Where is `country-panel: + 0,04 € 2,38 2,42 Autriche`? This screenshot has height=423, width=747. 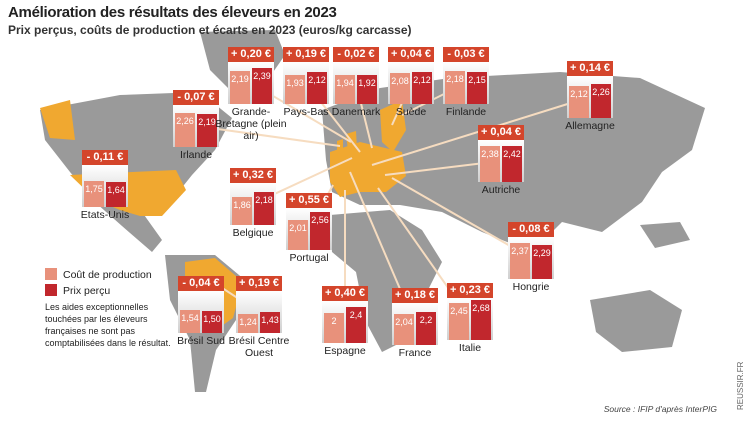
country-panel: + 0,04 € 2,38 2,42 Autriche is located at coordinates (501, 160).